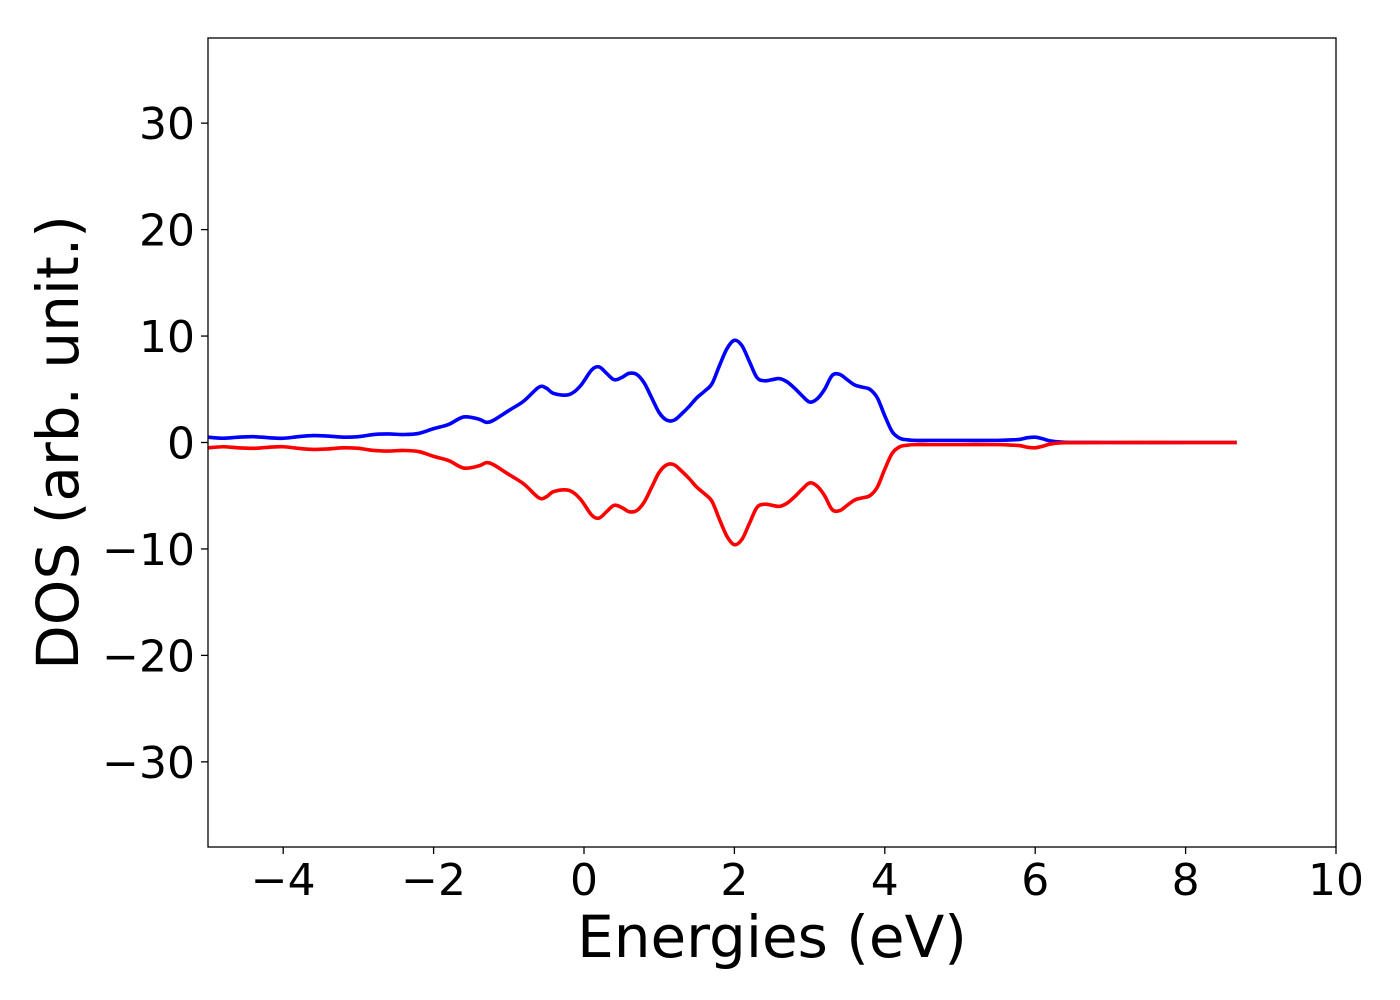 The height and width of the screenshot is (1000, 1400). I want to click on x-tick-label: 4, so click(885, 880).